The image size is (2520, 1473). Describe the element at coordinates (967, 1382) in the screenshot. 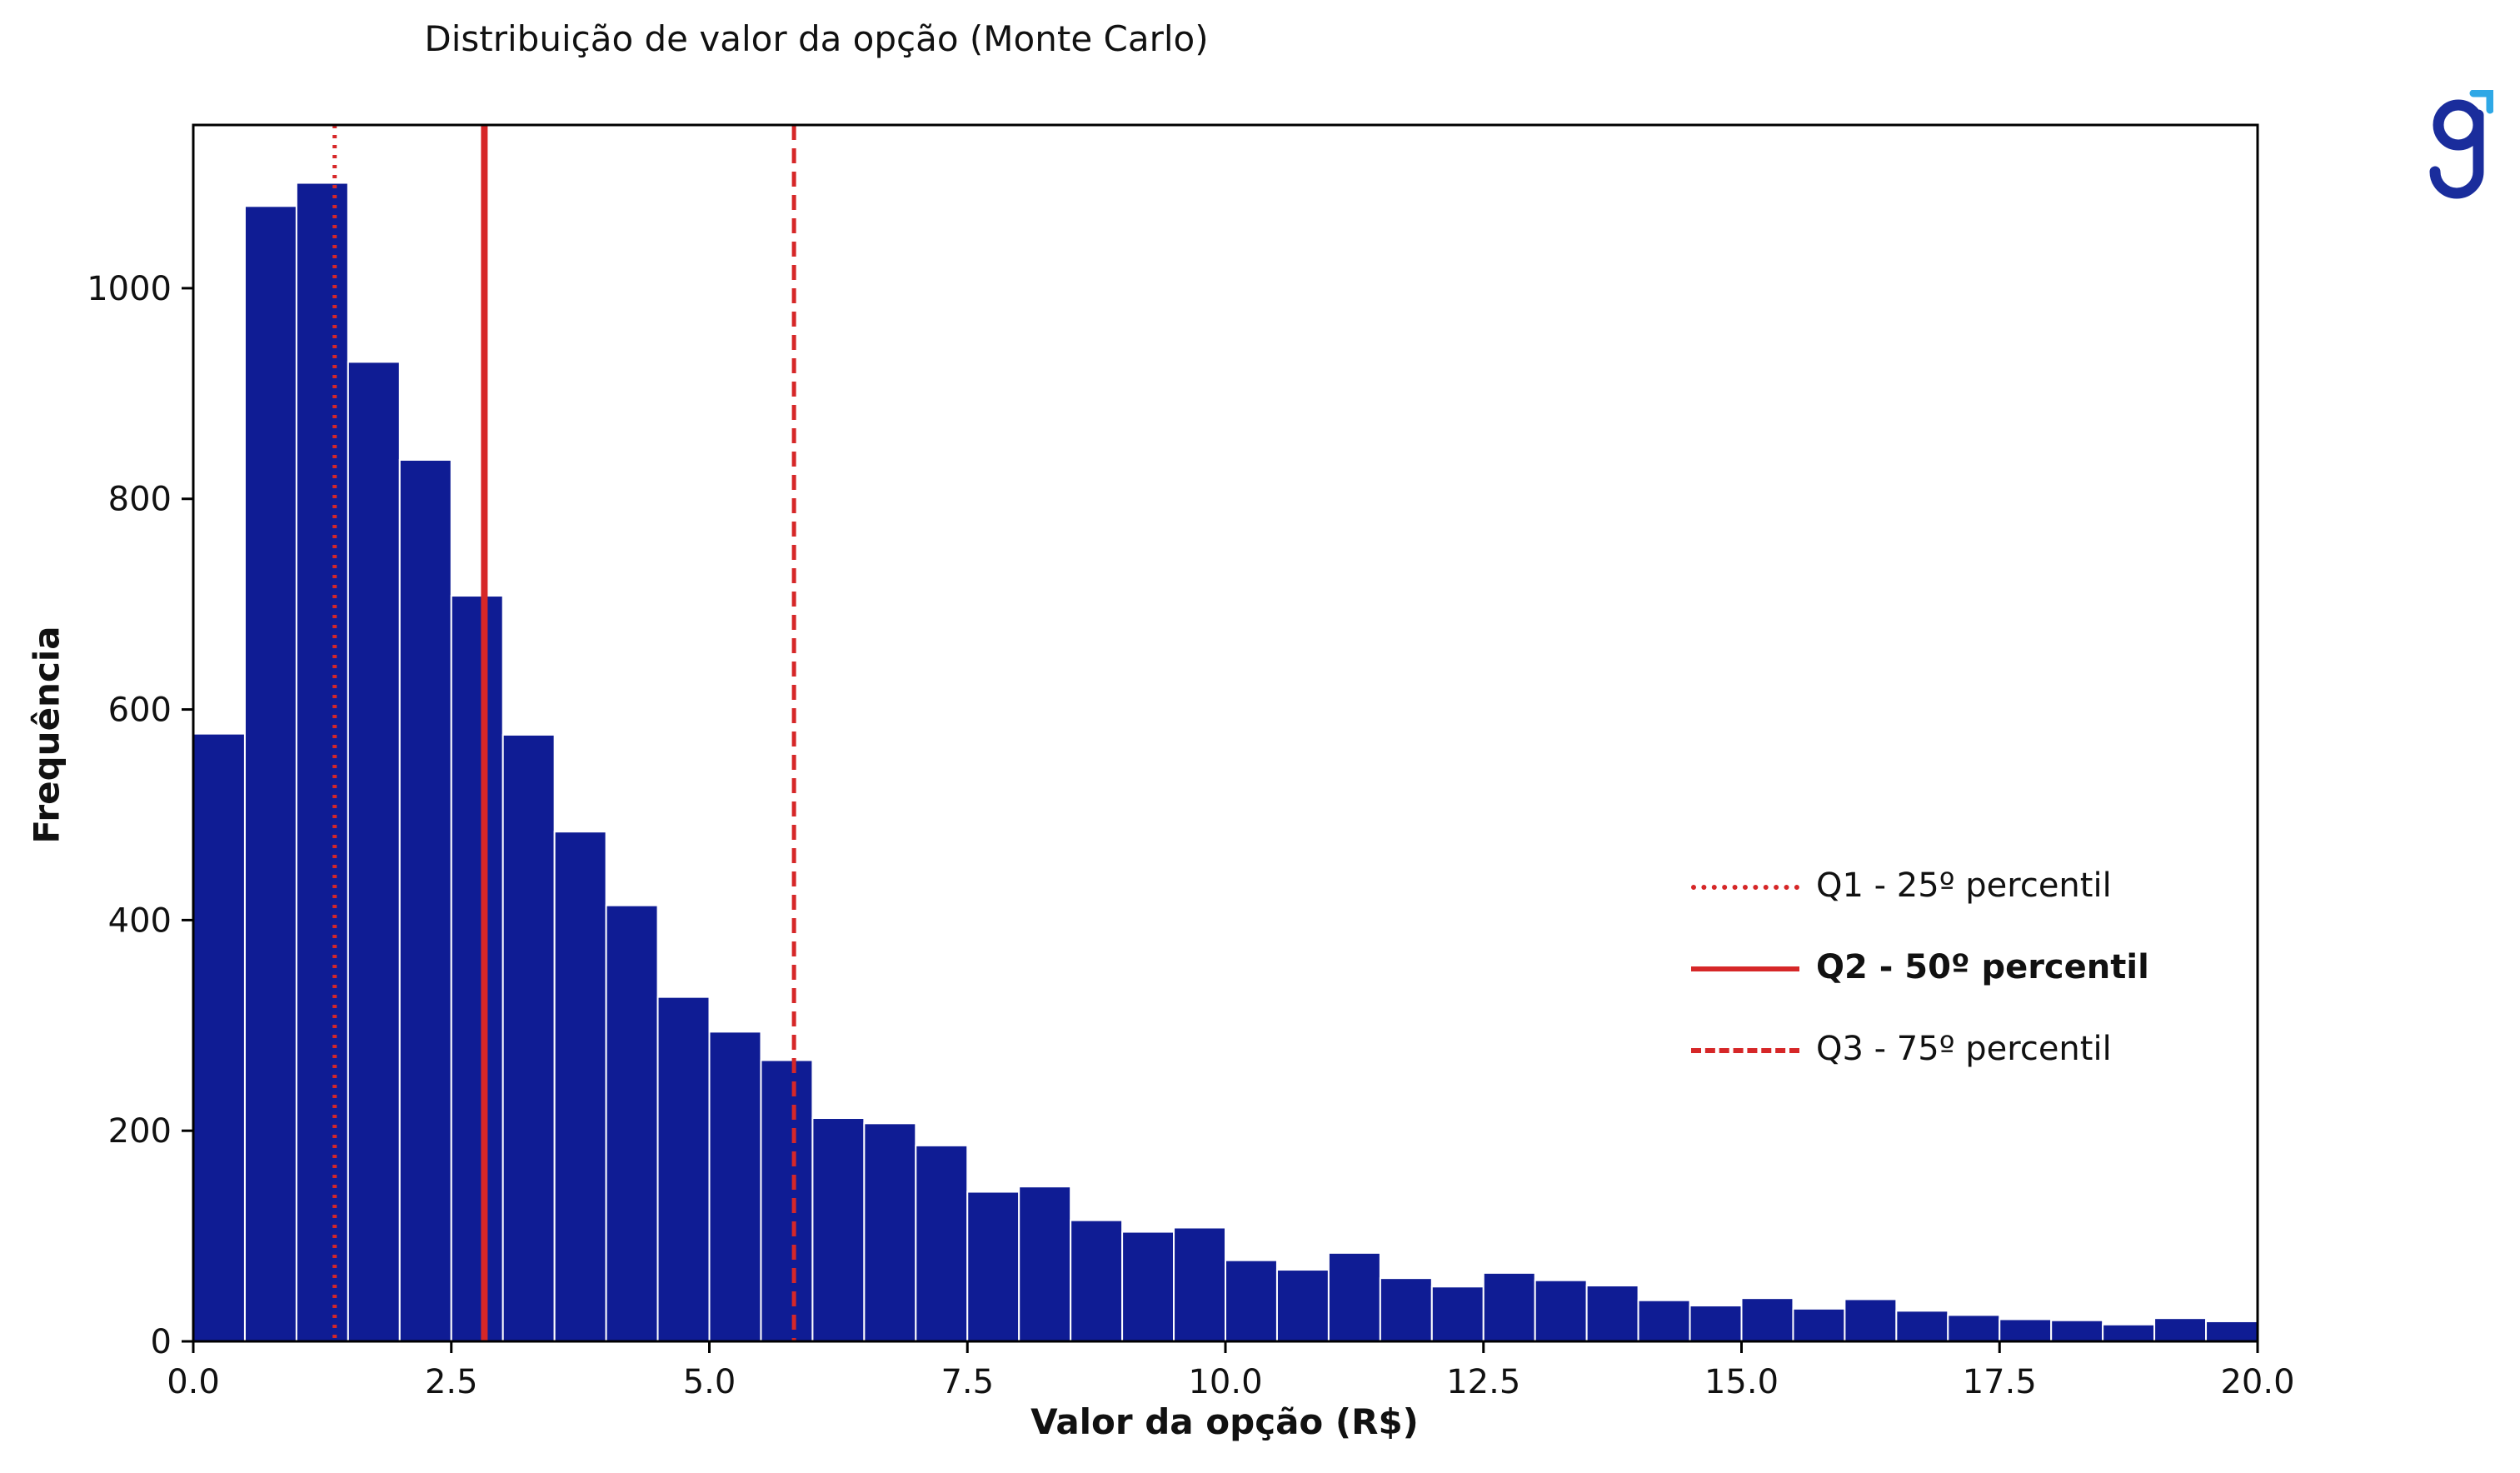

I see `x-tick-label: 7.5` at that location.